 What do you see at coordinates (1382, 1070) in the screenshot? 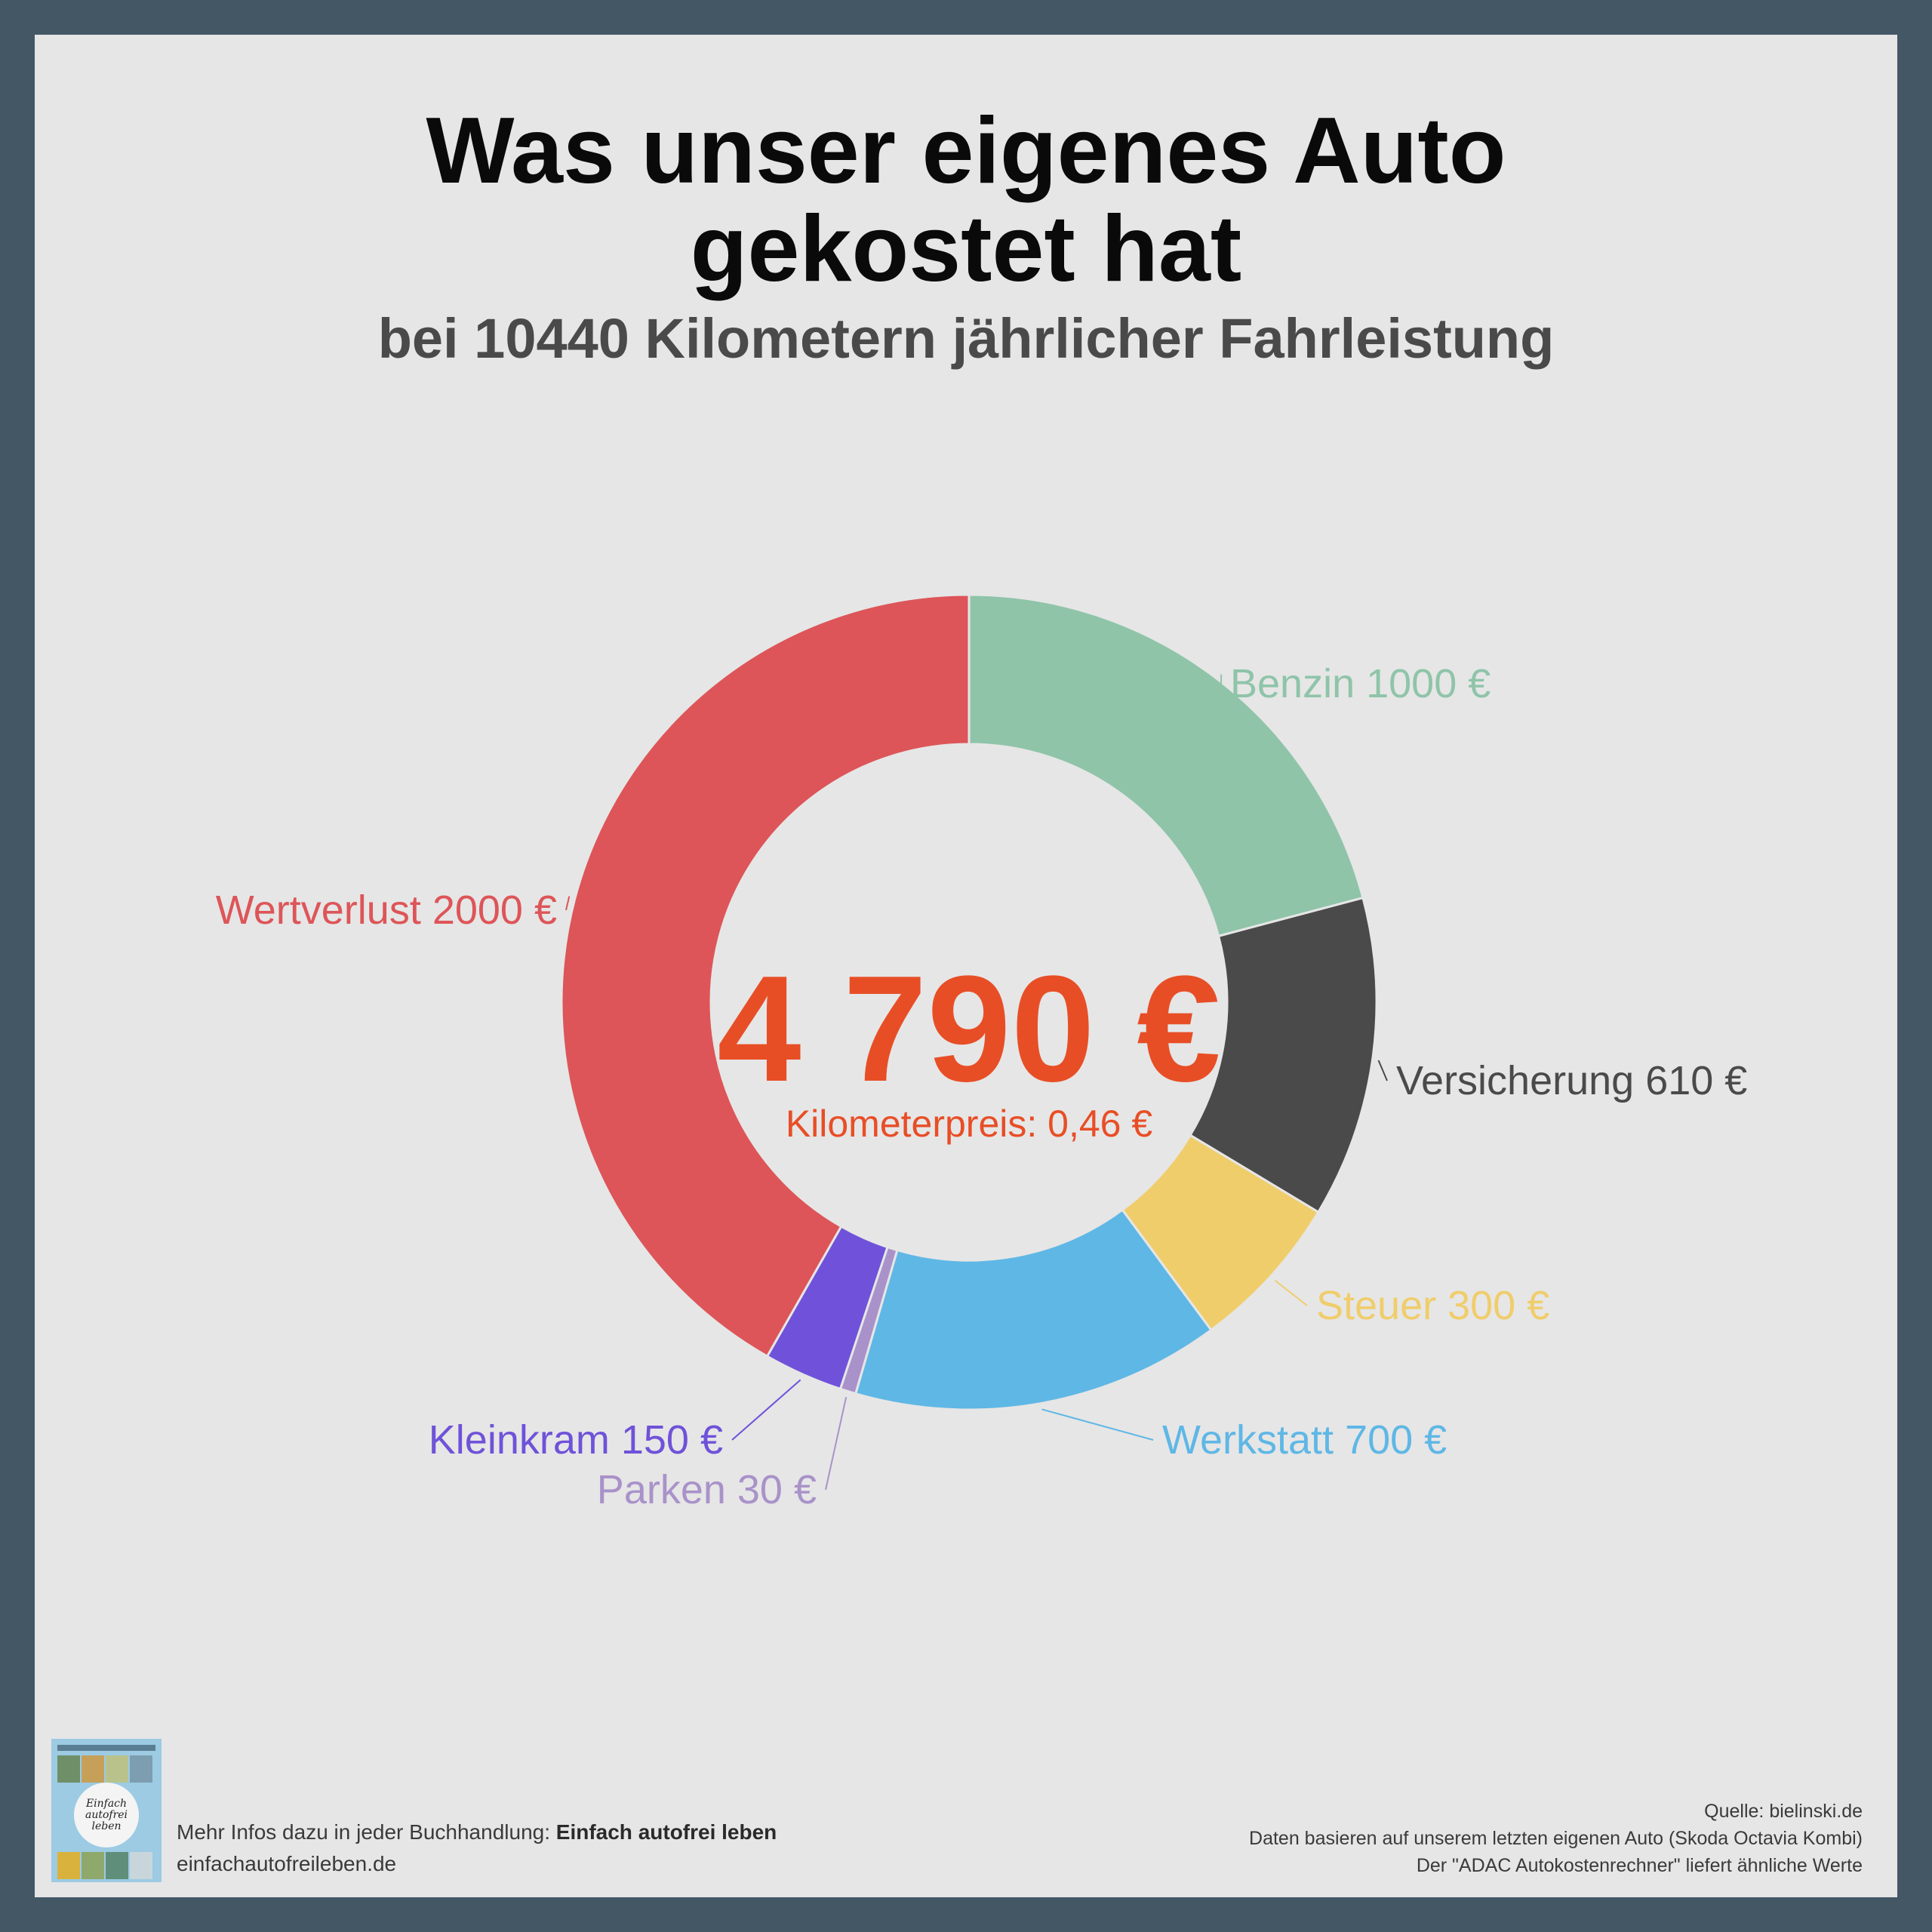
I see `leader-line-versicherung` at bounding box center [1382, 1070].